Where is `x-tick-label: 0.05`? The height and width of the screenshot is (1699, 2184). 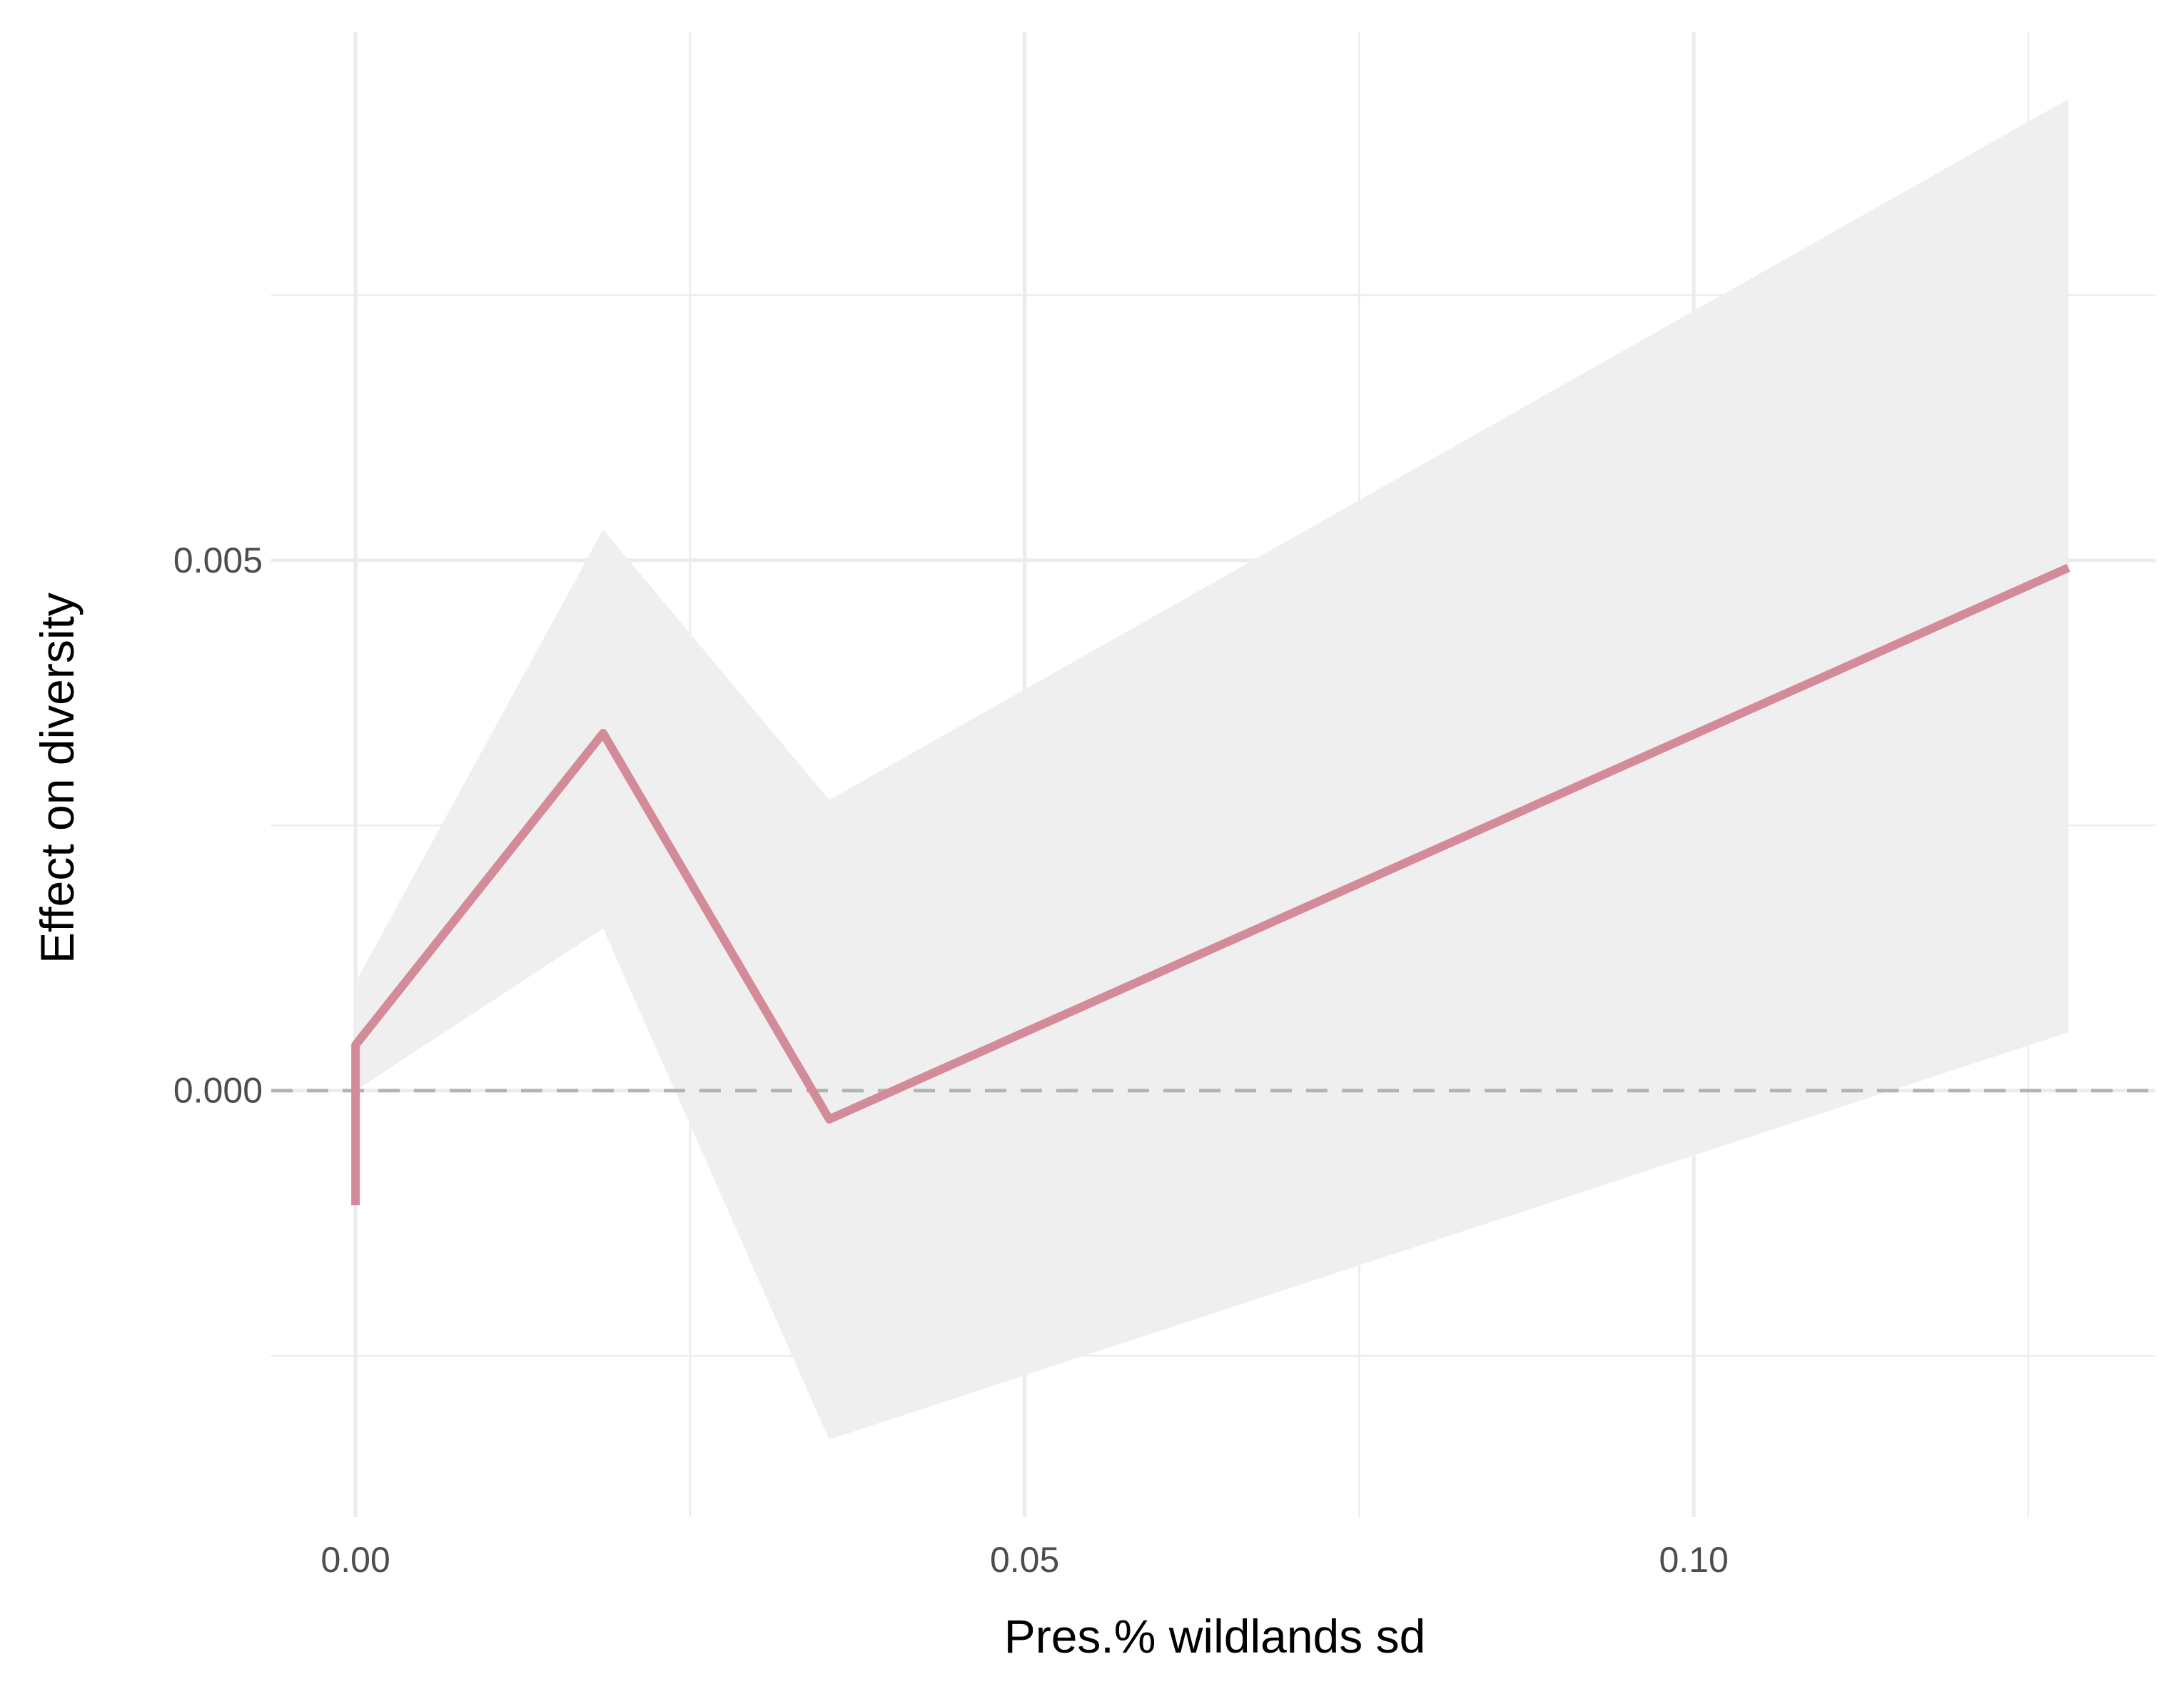
x-tick-label: 0.05 is located at coordinates (1024, 1560).